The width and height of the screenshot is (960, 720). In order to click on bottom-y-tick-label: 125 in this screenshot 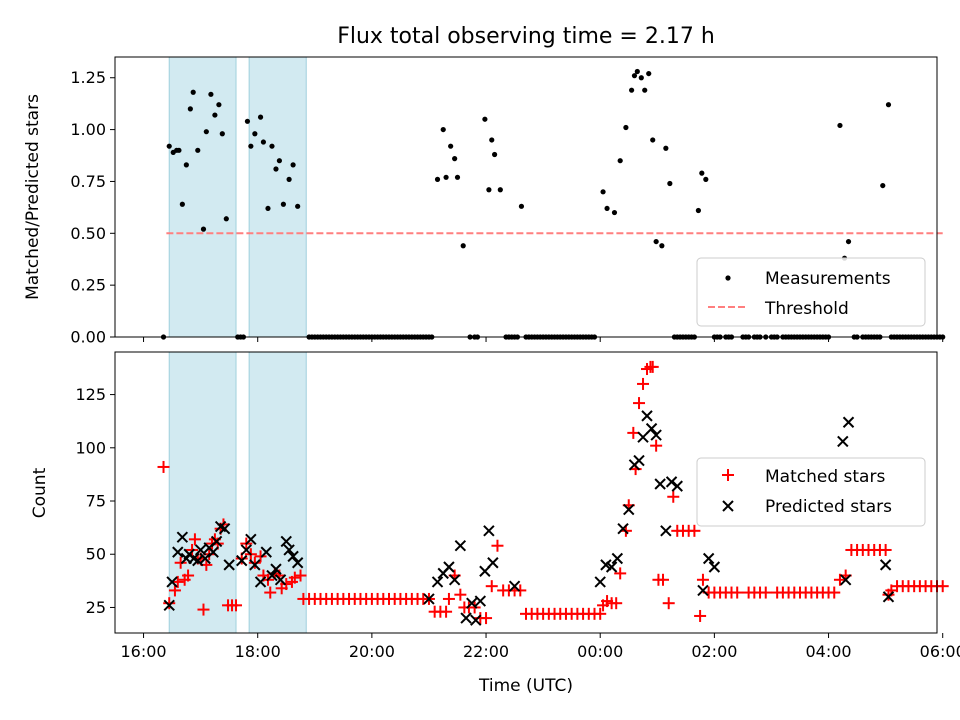, I will do `click(90, 394)`.